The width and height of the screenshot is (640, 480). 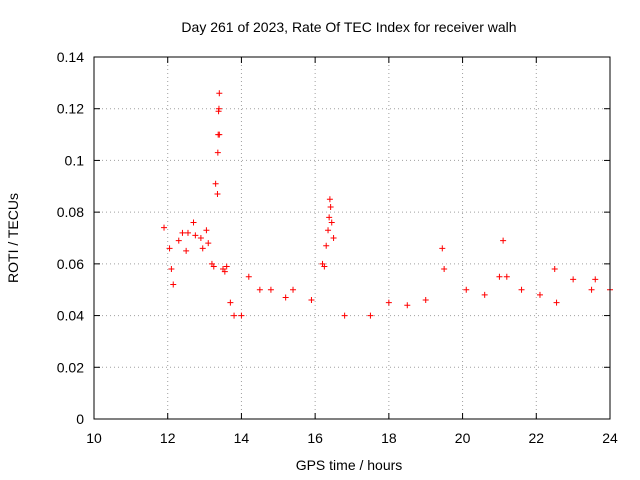 What do you see at coordinates (80, 419) in the screenshot?
I see `y-tick-label: 0` at bounding box center [80, 419].